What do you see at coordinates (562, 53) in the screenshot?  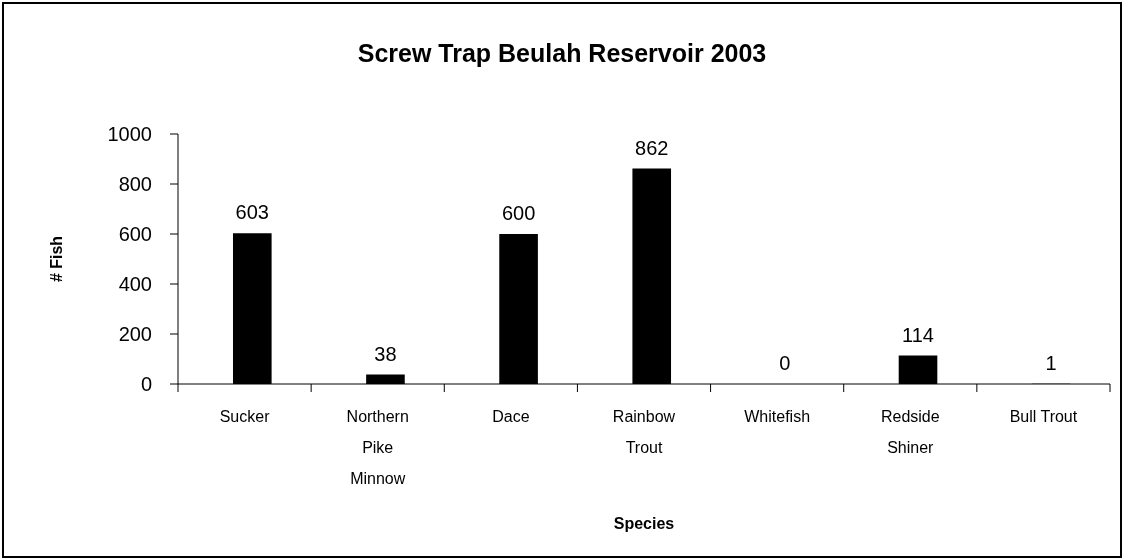 I see `chart-title: Screw Trap Beulah Reservoir 2003` at bounding box center [562, 53].